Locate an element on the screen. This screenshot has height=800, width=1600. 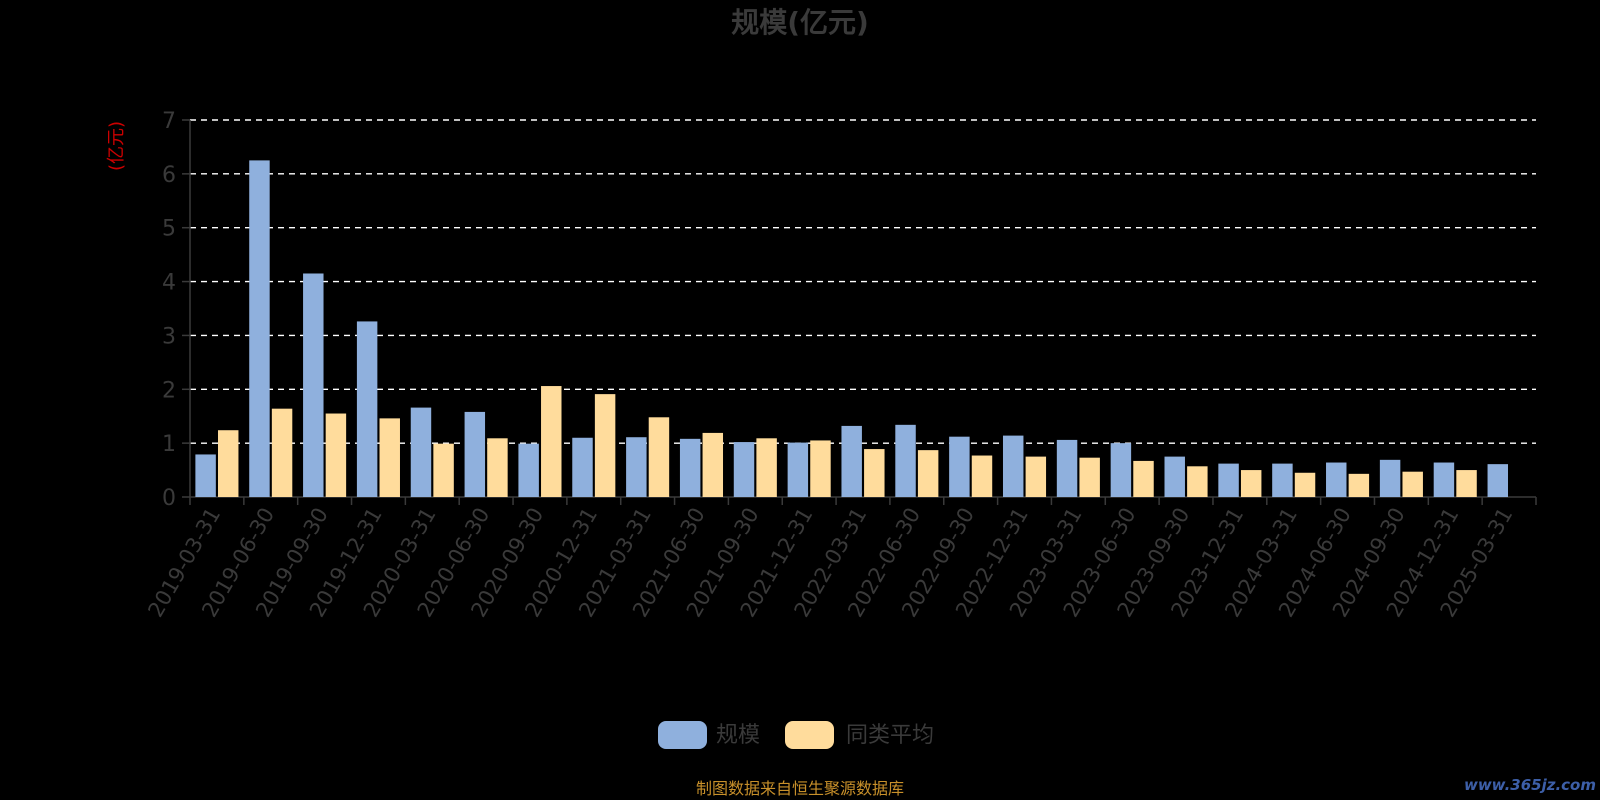
y-tick-label: 1 is located at coordinates (169, 444).